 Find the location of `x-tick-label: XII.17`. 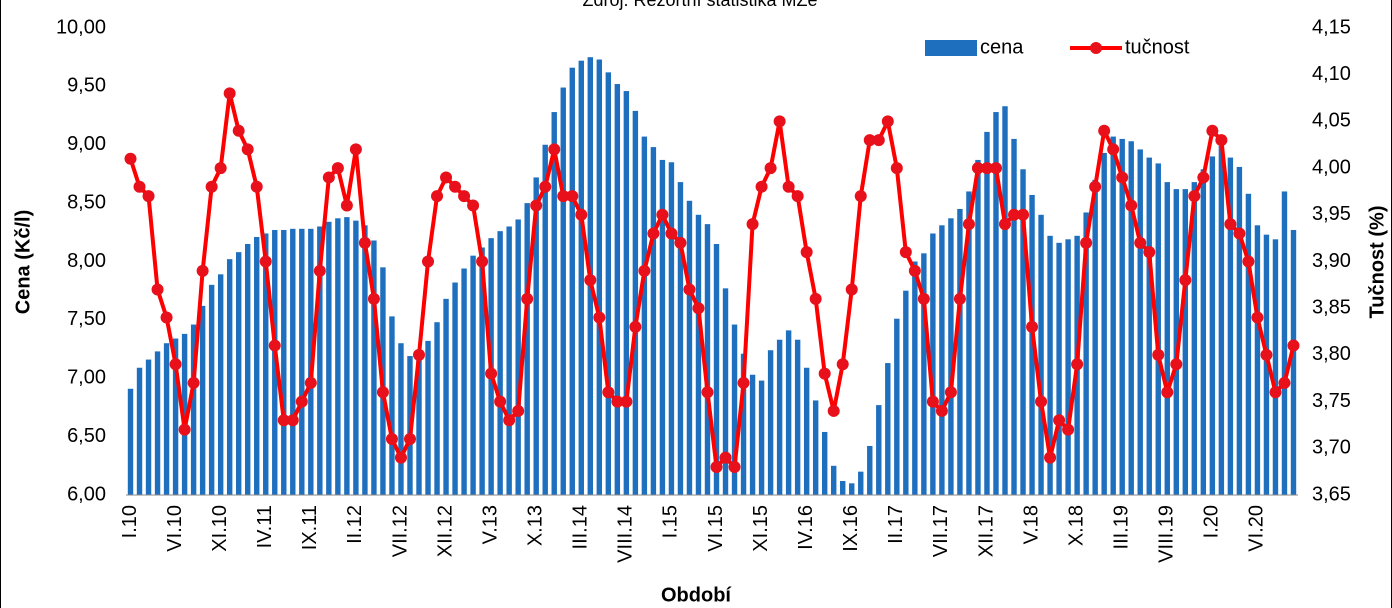

x-tick-label: XII.17 is located at coordinates (986, 531).